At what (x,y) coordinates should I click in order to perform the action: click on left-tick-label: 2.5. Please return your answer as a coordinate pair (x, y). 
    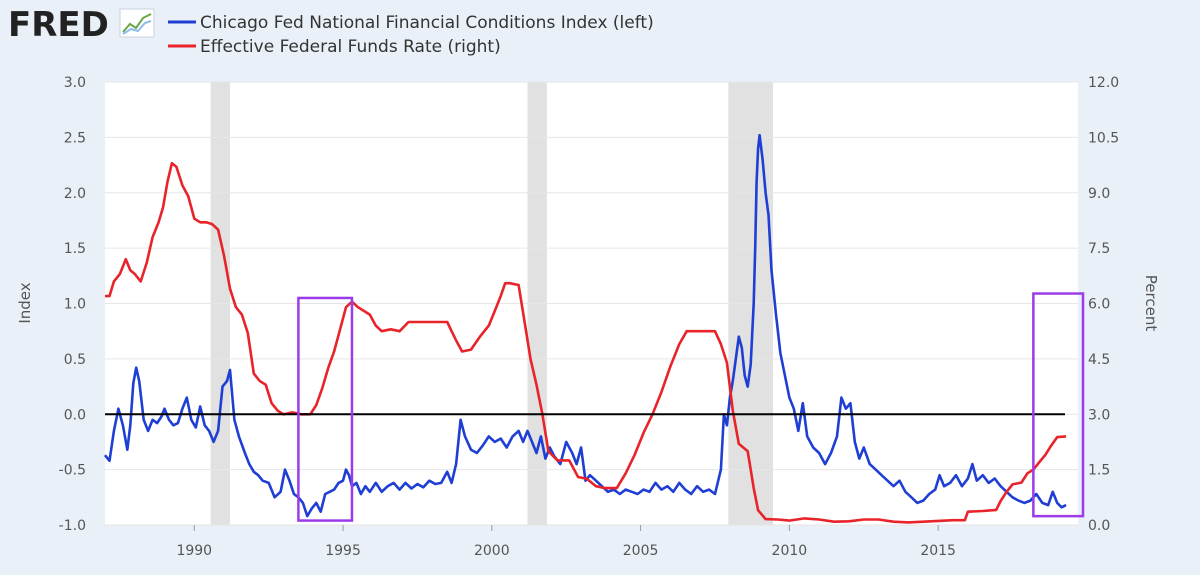
    Looking at the image, I should click on (75, 138).